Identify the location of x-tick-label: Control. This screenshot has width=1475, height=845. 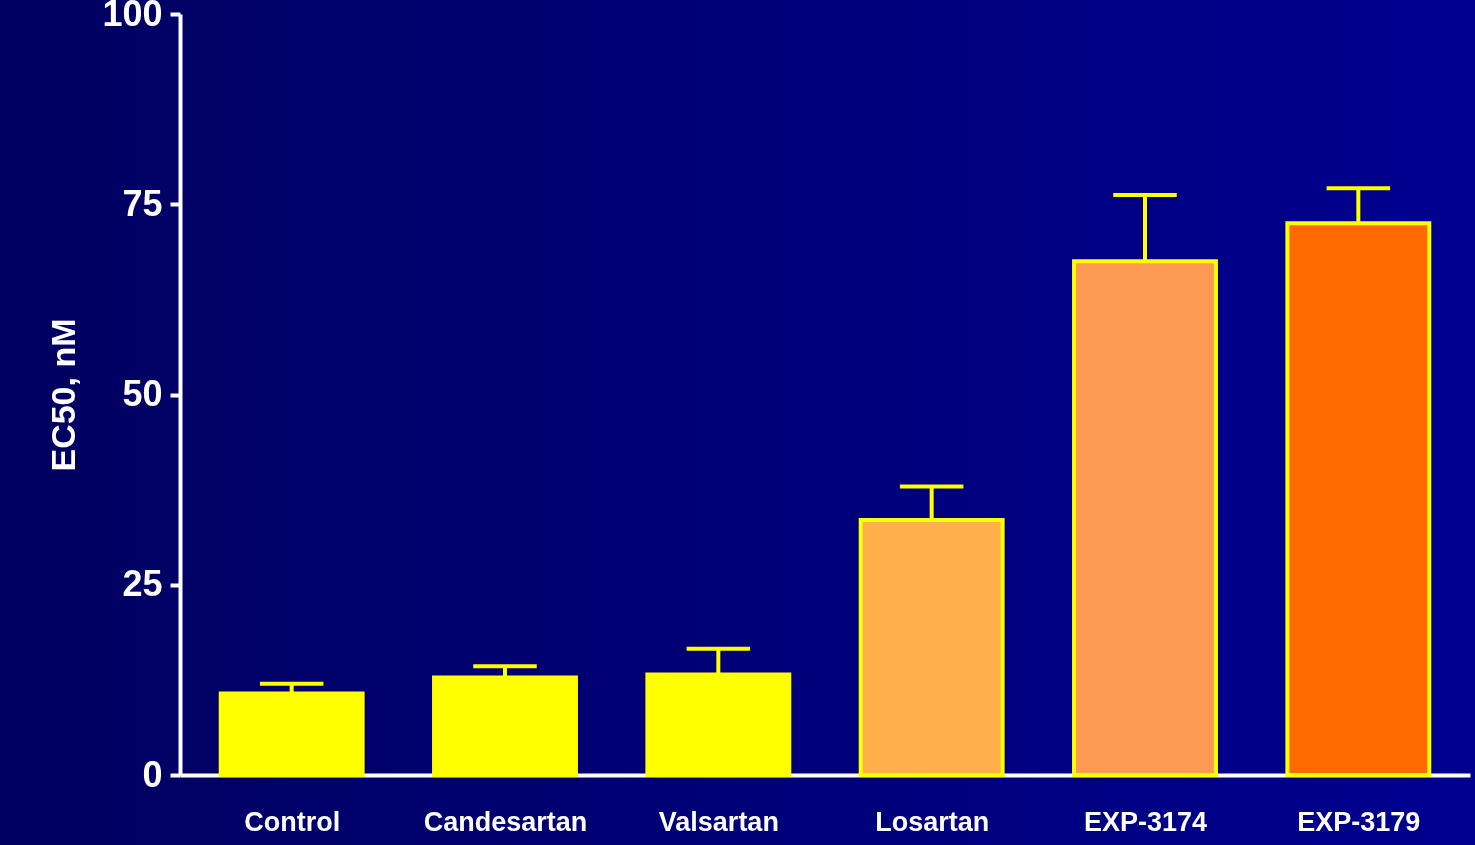
(292, 821).